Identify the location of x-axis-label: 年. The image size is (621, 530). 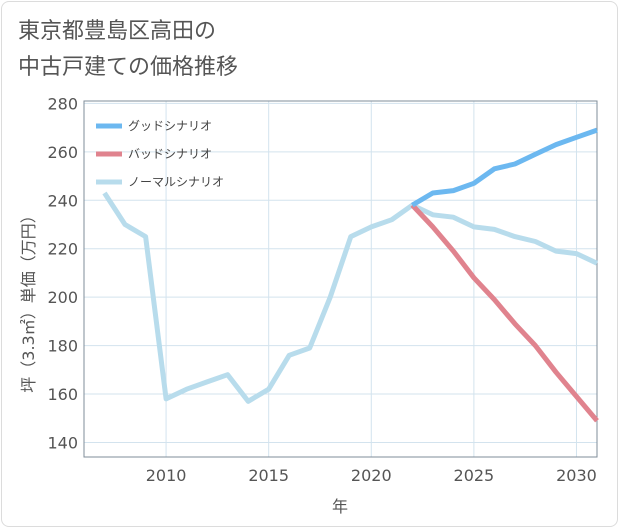
(340, 506).